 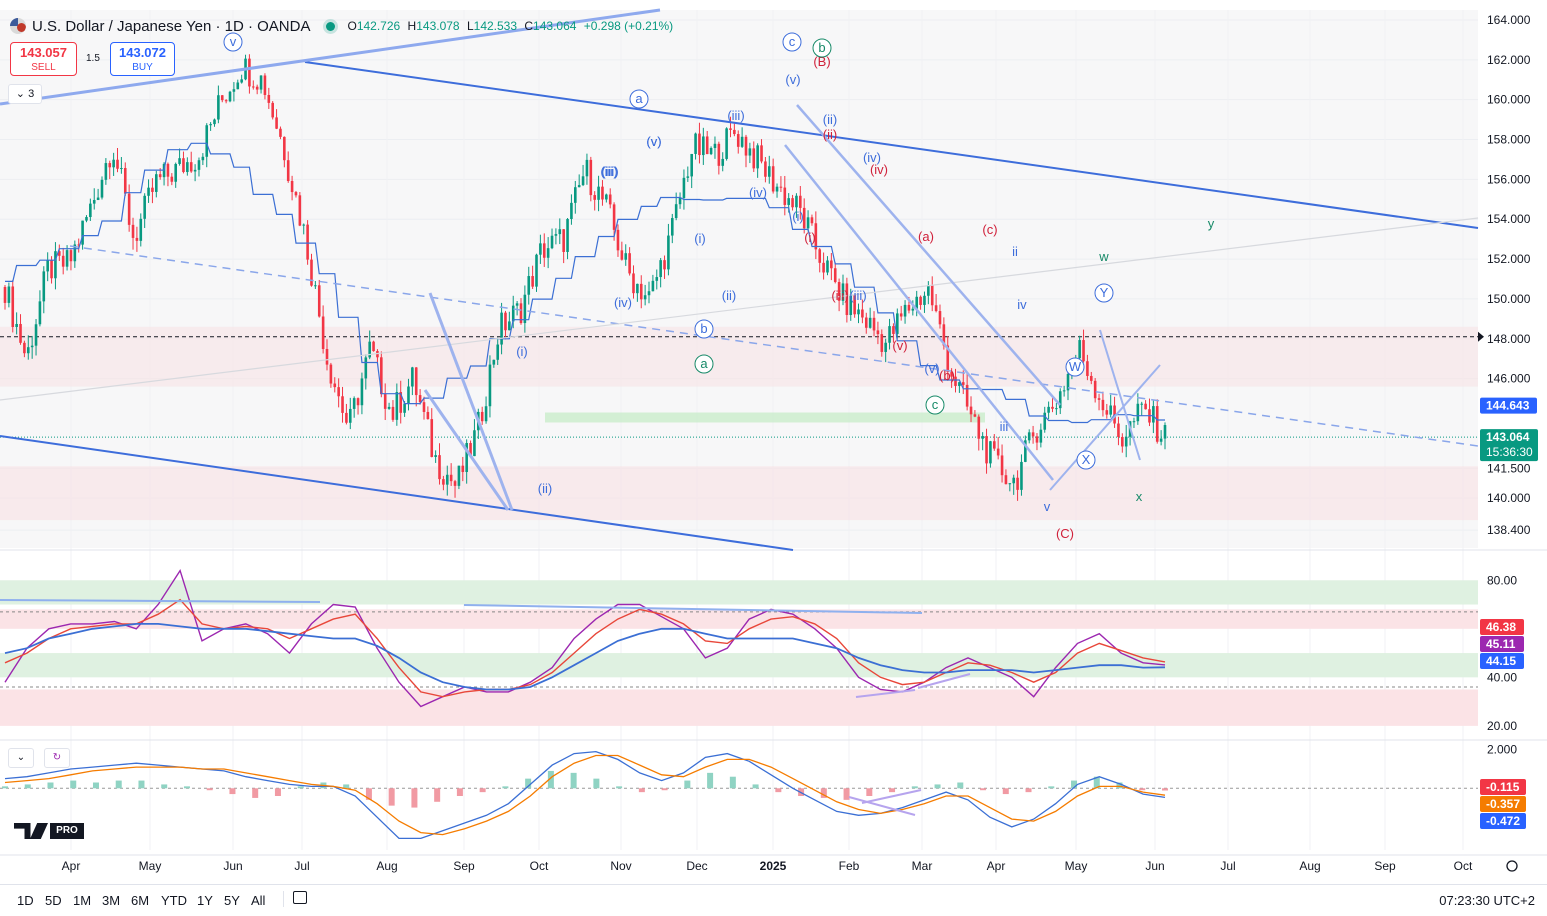 What do you see at coordinates (283, 899) in the screenshot?
I see `toolbar-divider` at bounding box center [283, 899].